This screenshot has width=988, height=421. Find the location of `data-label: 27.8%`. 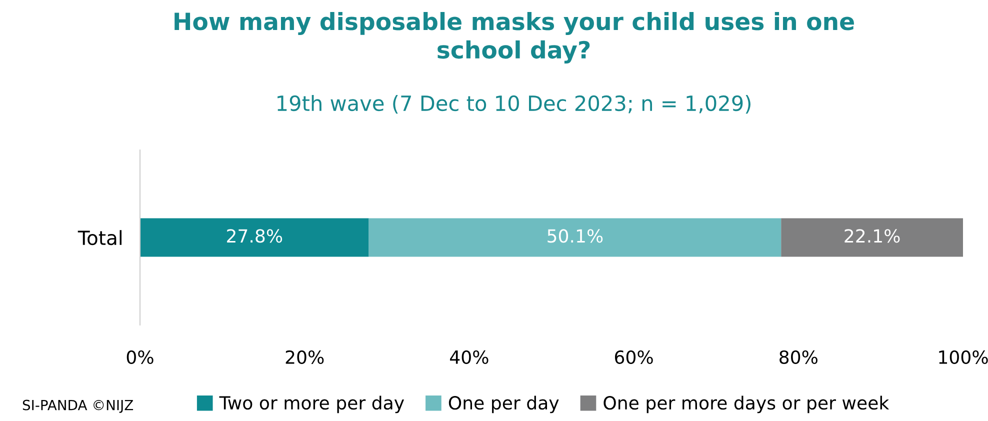

data-label: 27.8% is located at coordinates (254, 236).